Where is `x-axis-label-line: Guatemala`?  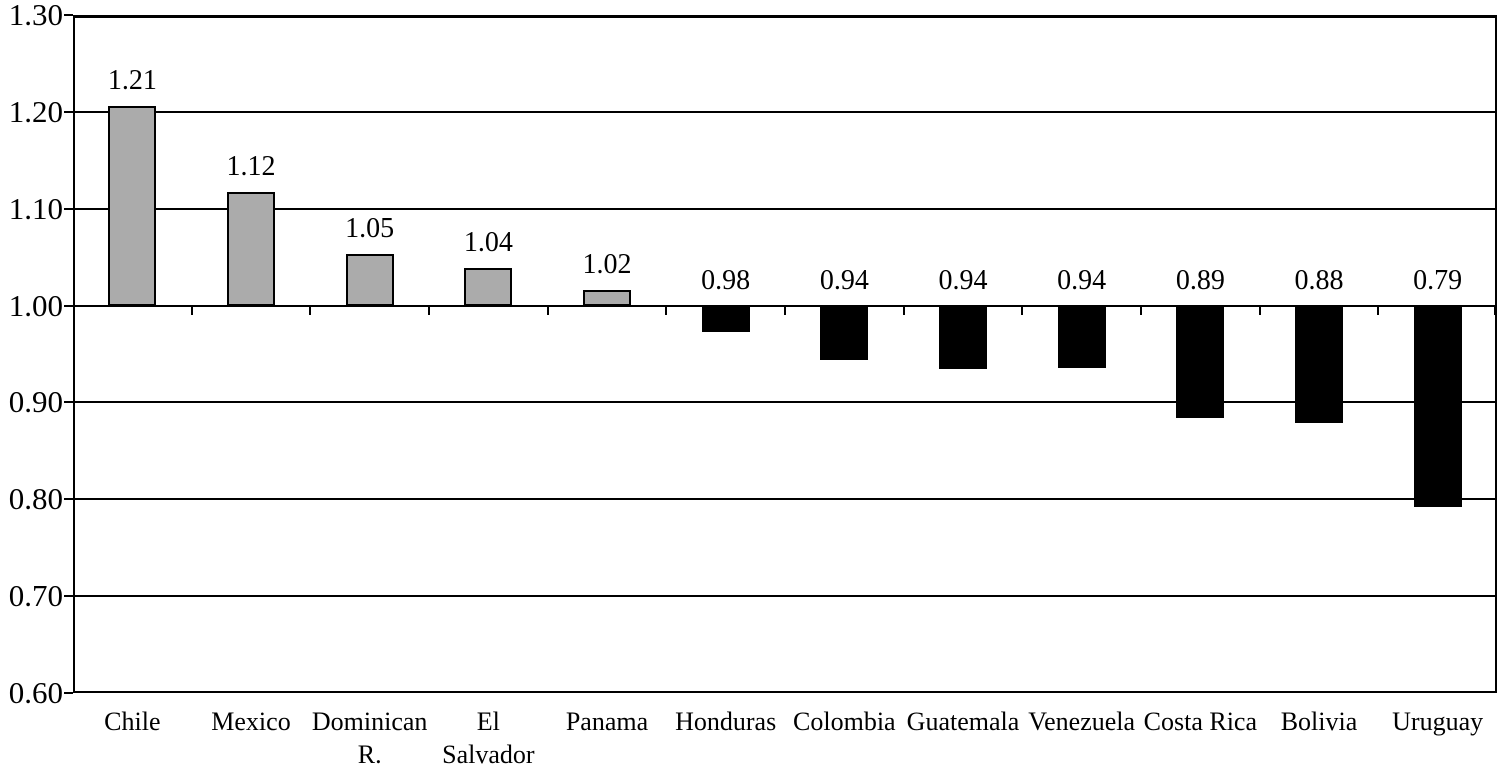
x-axis-label-line: Guatemala is located at coordinates (963, 721).